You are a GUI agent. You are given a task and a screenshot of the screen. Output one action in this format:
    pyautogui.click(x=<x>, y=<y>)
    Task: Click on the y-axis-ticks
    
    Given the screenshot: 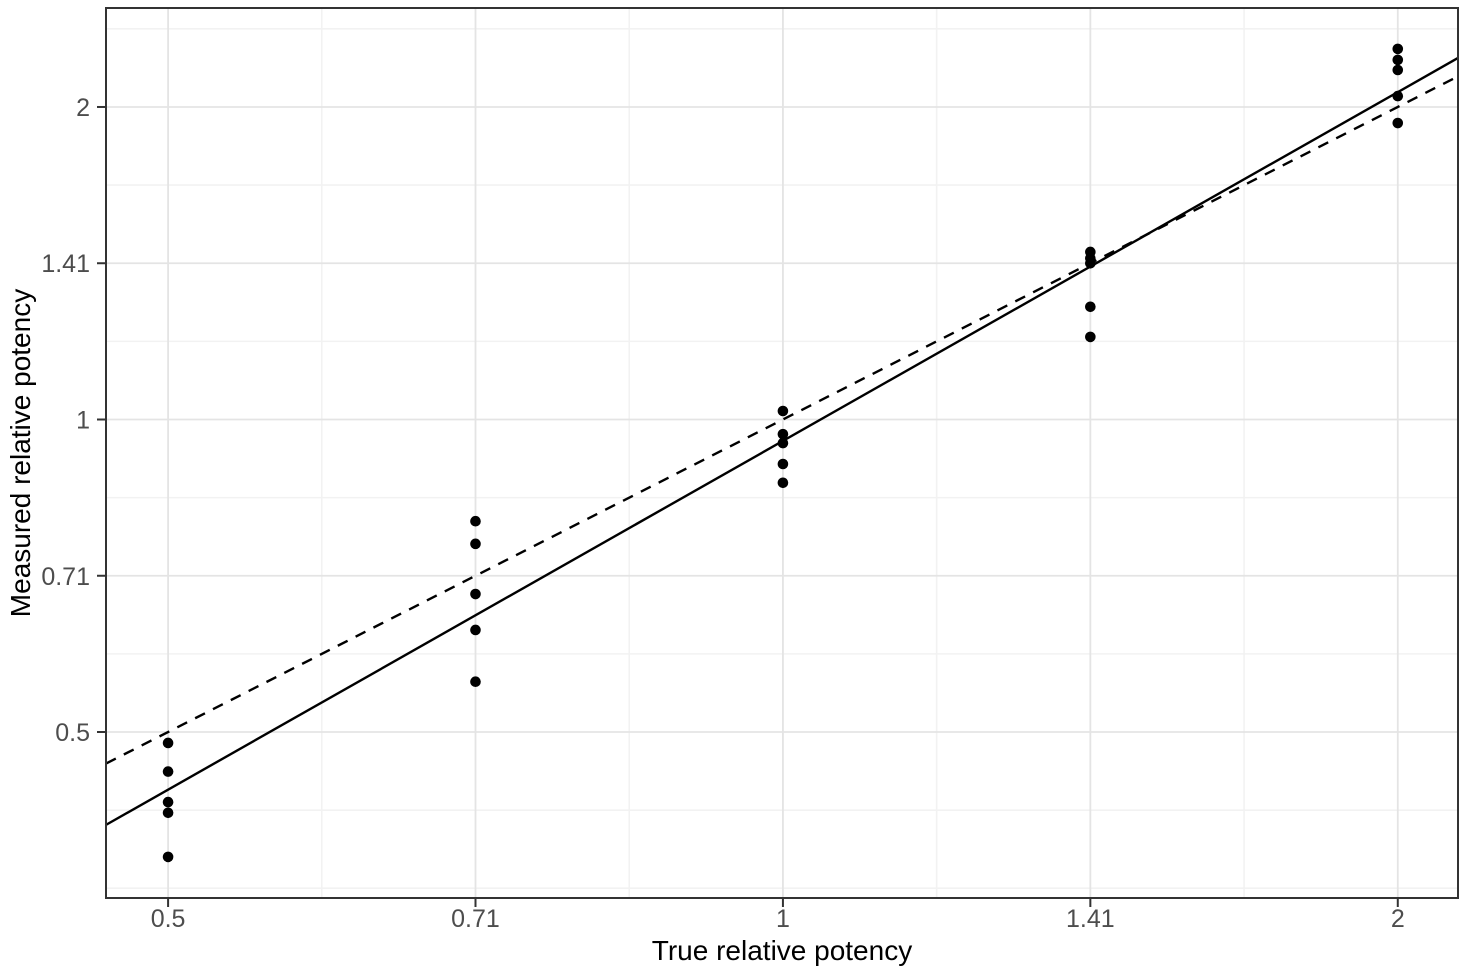 What is the action you would take?
    pyautogui.click(x=101, y=419)
    